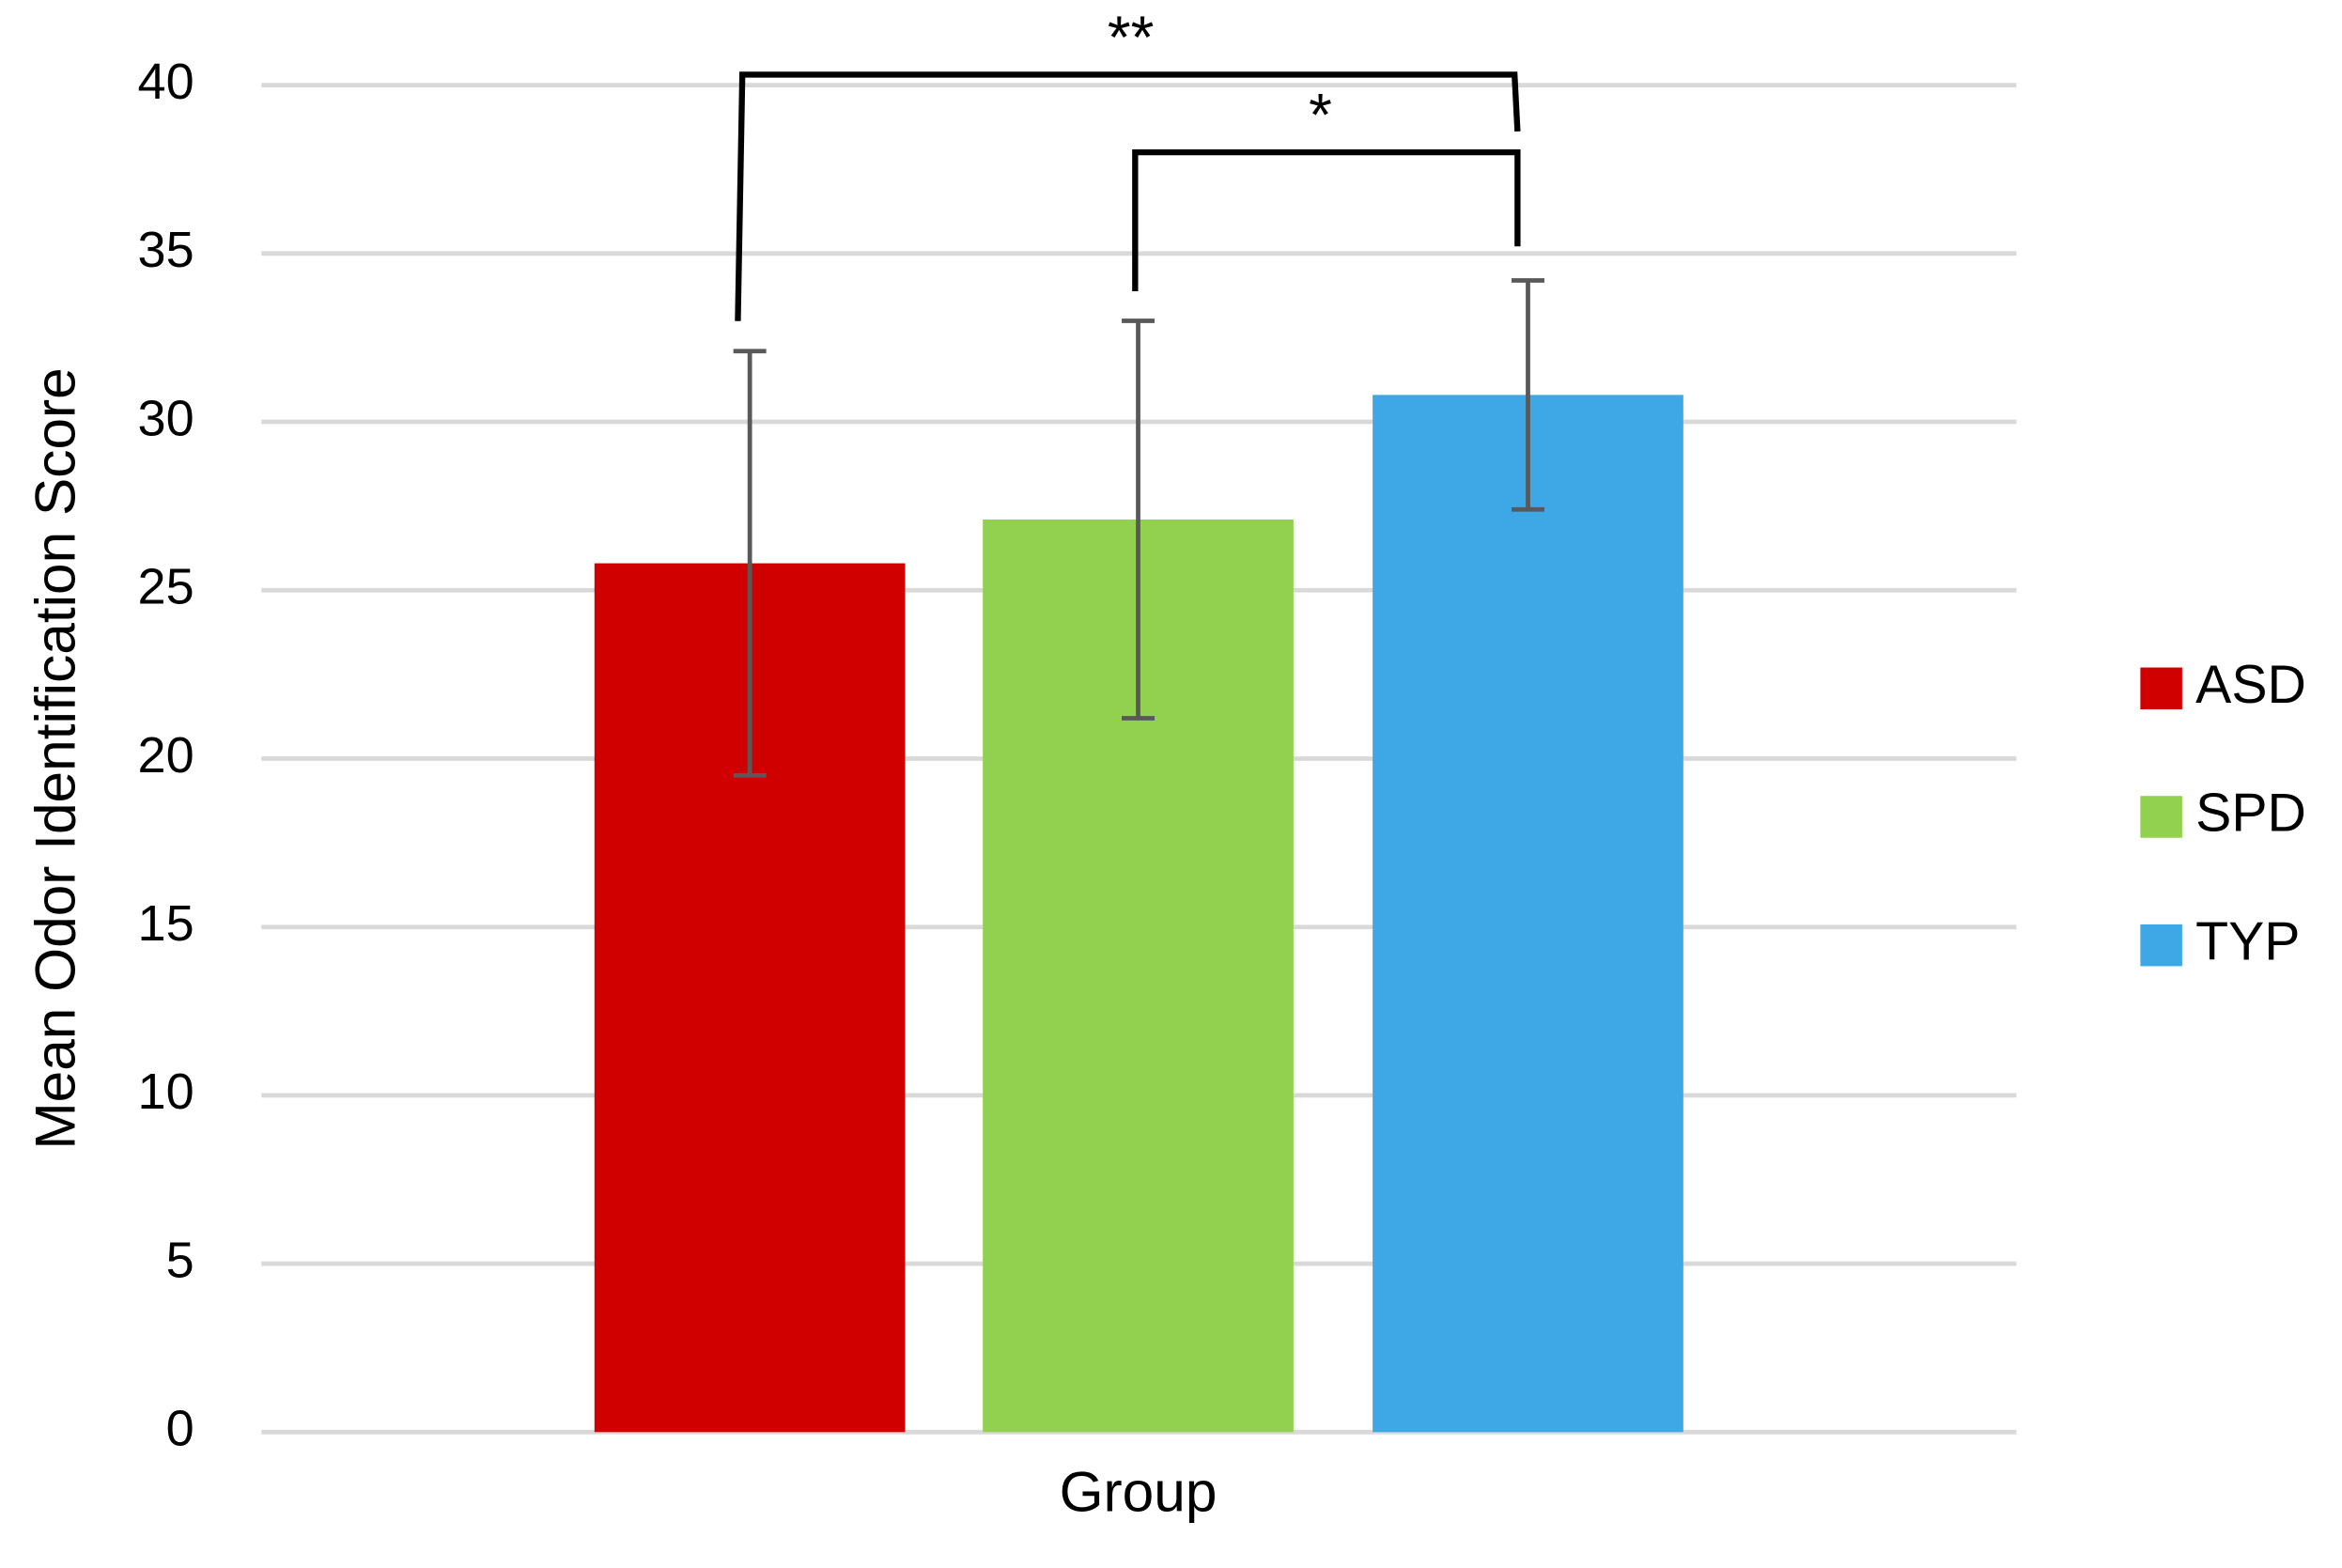  Describe the element at coordinates (1139, 1492) in the screenshot. I see `x-axis-label: Group` at that location.